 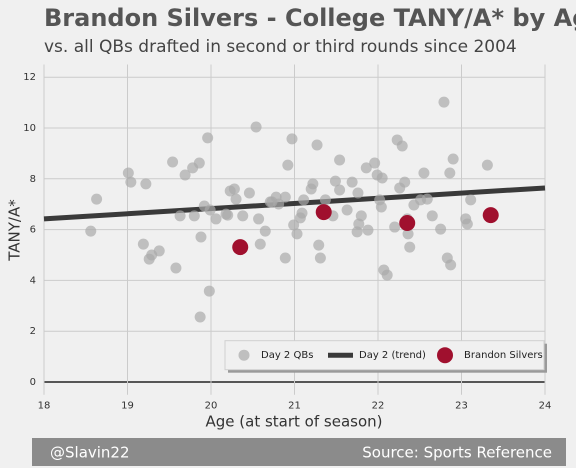 What do you see at coordinates (294, 203) in the screenshot?
I see `trend-line` at bounding box center [294, 203].